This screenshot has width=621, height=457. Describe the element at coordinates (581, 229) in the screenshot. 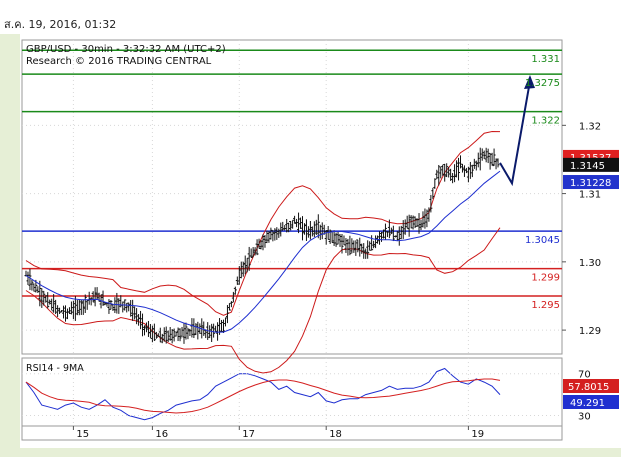

I see `y-axis-ticks: 1.32 1.31 1.30 1.29` at that location.